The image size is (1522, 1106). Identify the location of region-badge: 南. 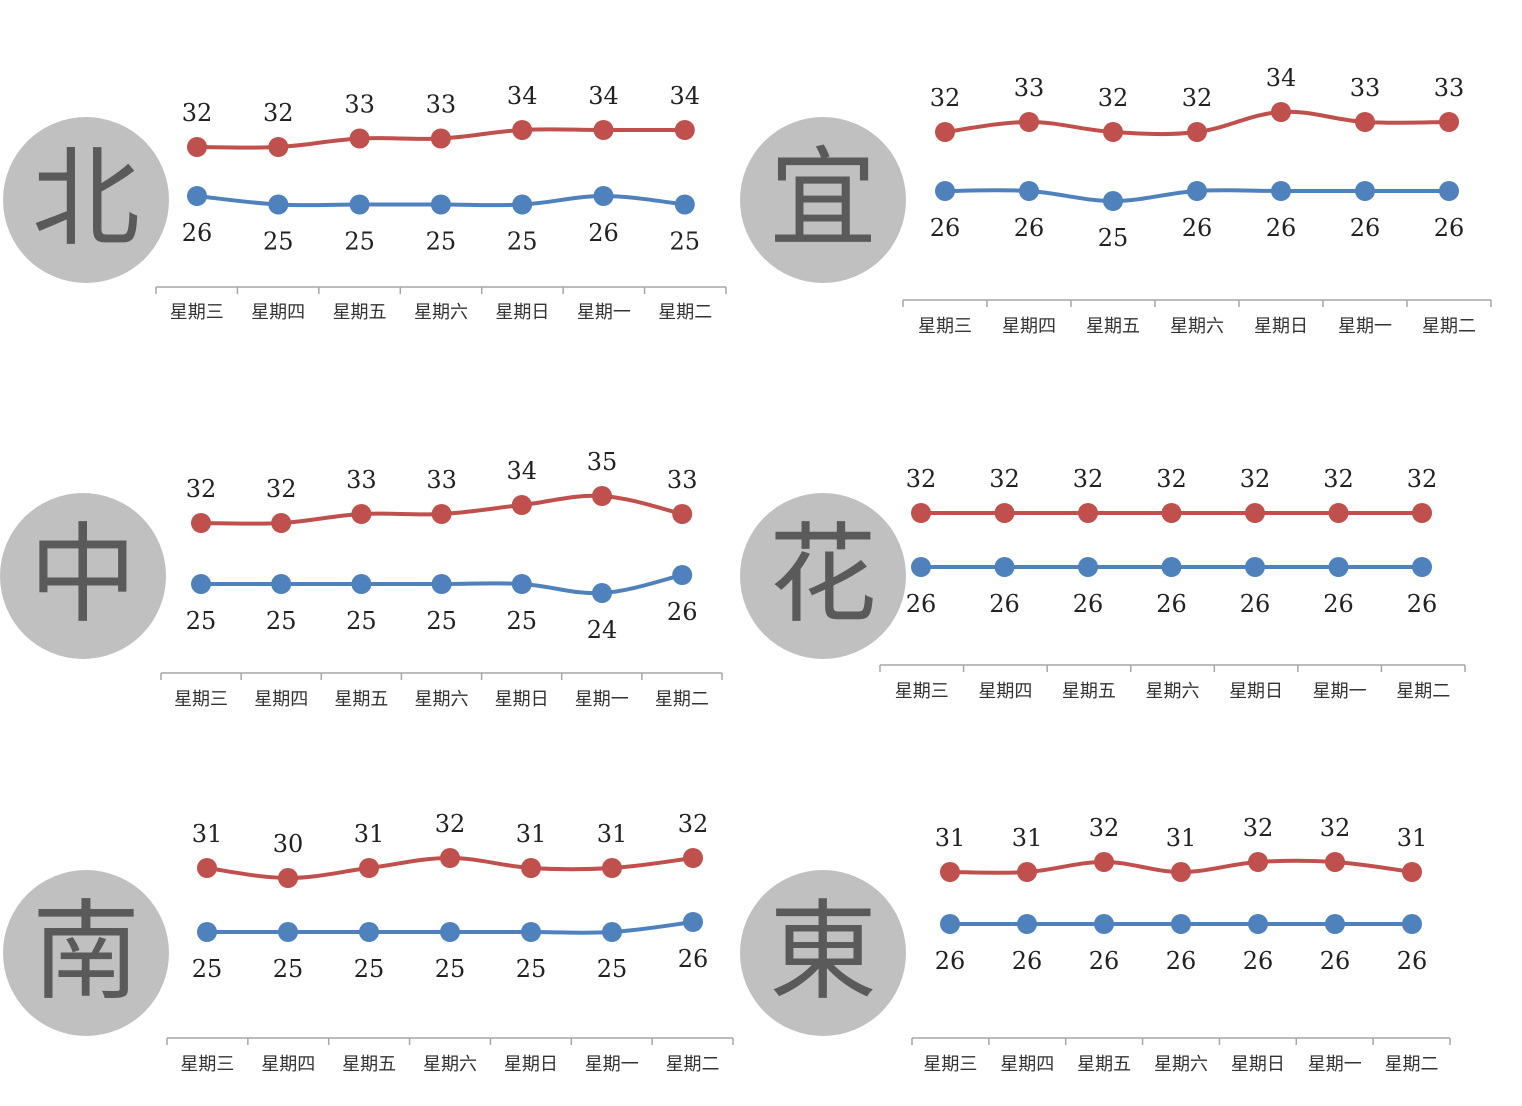
(86, 953).